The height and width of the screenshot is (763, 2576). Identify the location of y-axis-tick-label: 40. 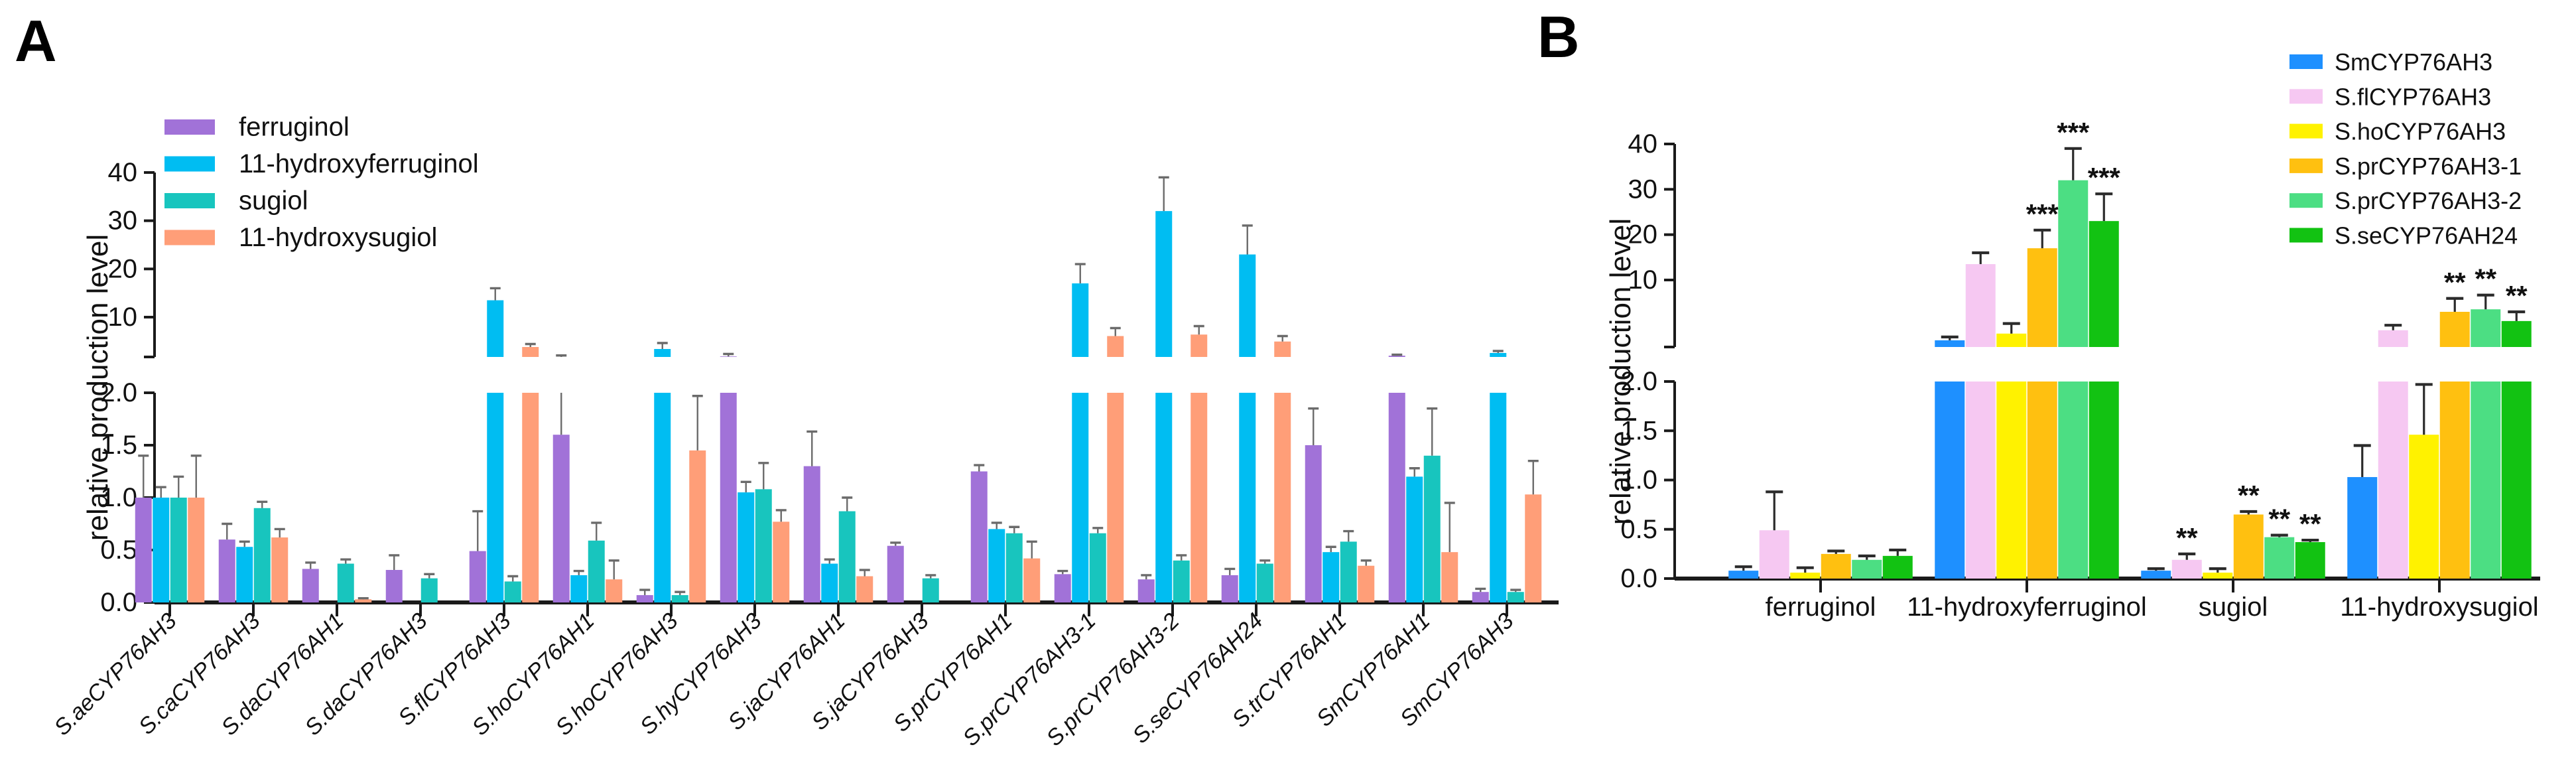
(123, 172).